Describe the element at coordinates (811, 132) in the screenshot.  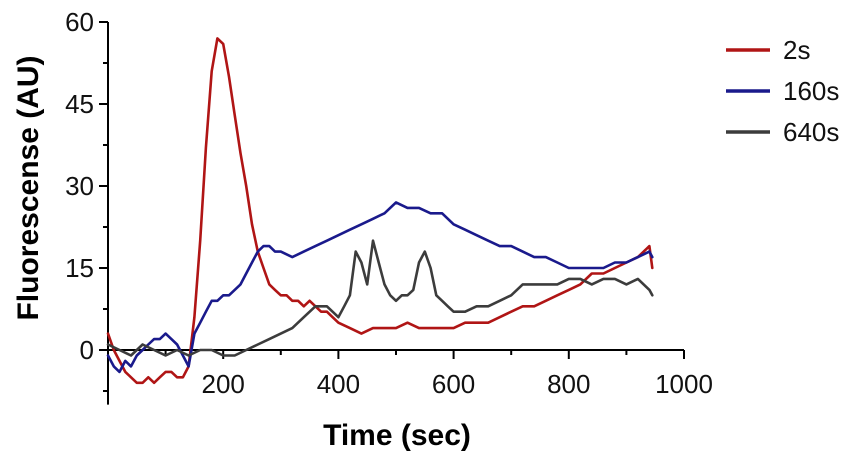
I see `legend-label-640s: 640s` at that location.